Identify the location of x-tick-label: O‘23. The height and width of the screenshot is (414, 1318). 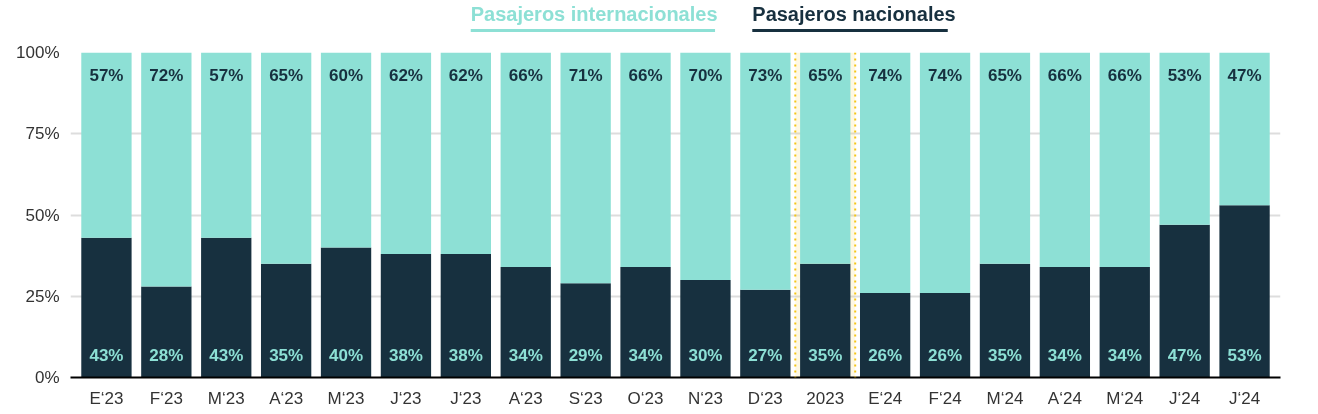
(645, 398).